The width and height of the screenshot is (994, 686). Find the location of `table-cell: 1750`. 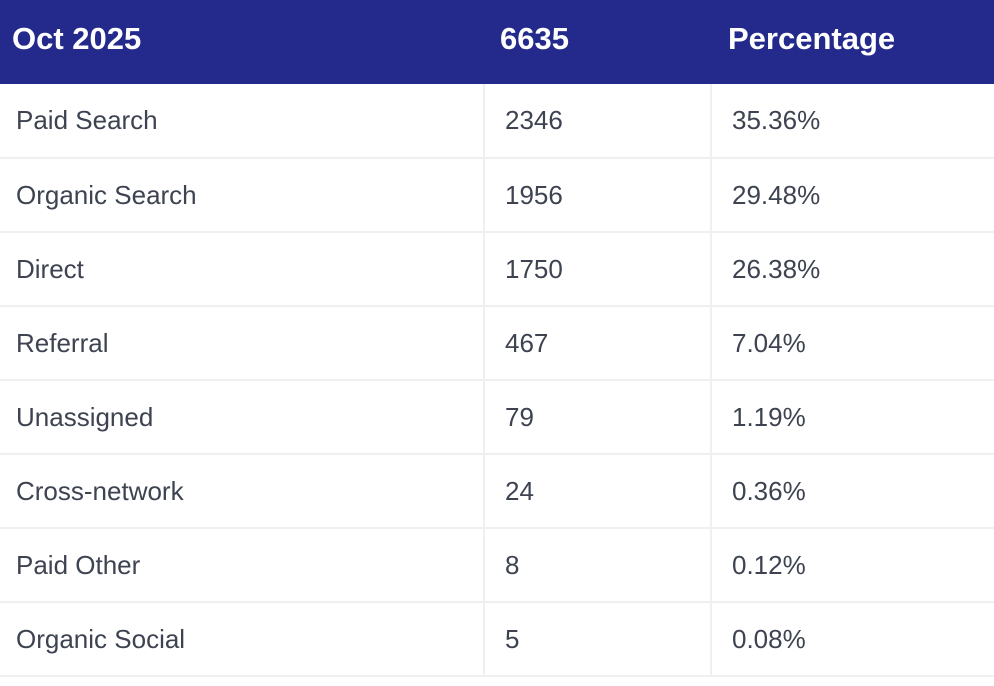

table-cell: 1750 is located at coordinates (598, 269).